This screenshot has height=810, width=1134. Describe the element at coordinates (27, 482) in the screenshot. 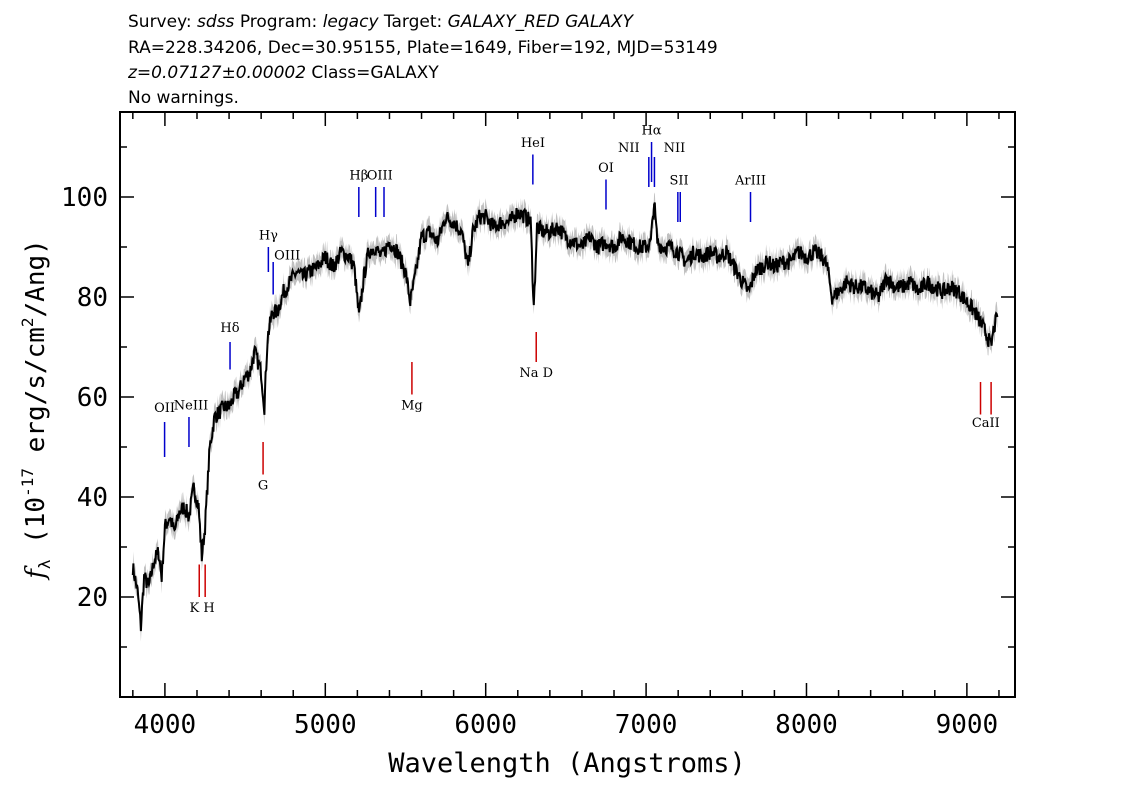

I see `y-axis-label-exp: -17` at that location.